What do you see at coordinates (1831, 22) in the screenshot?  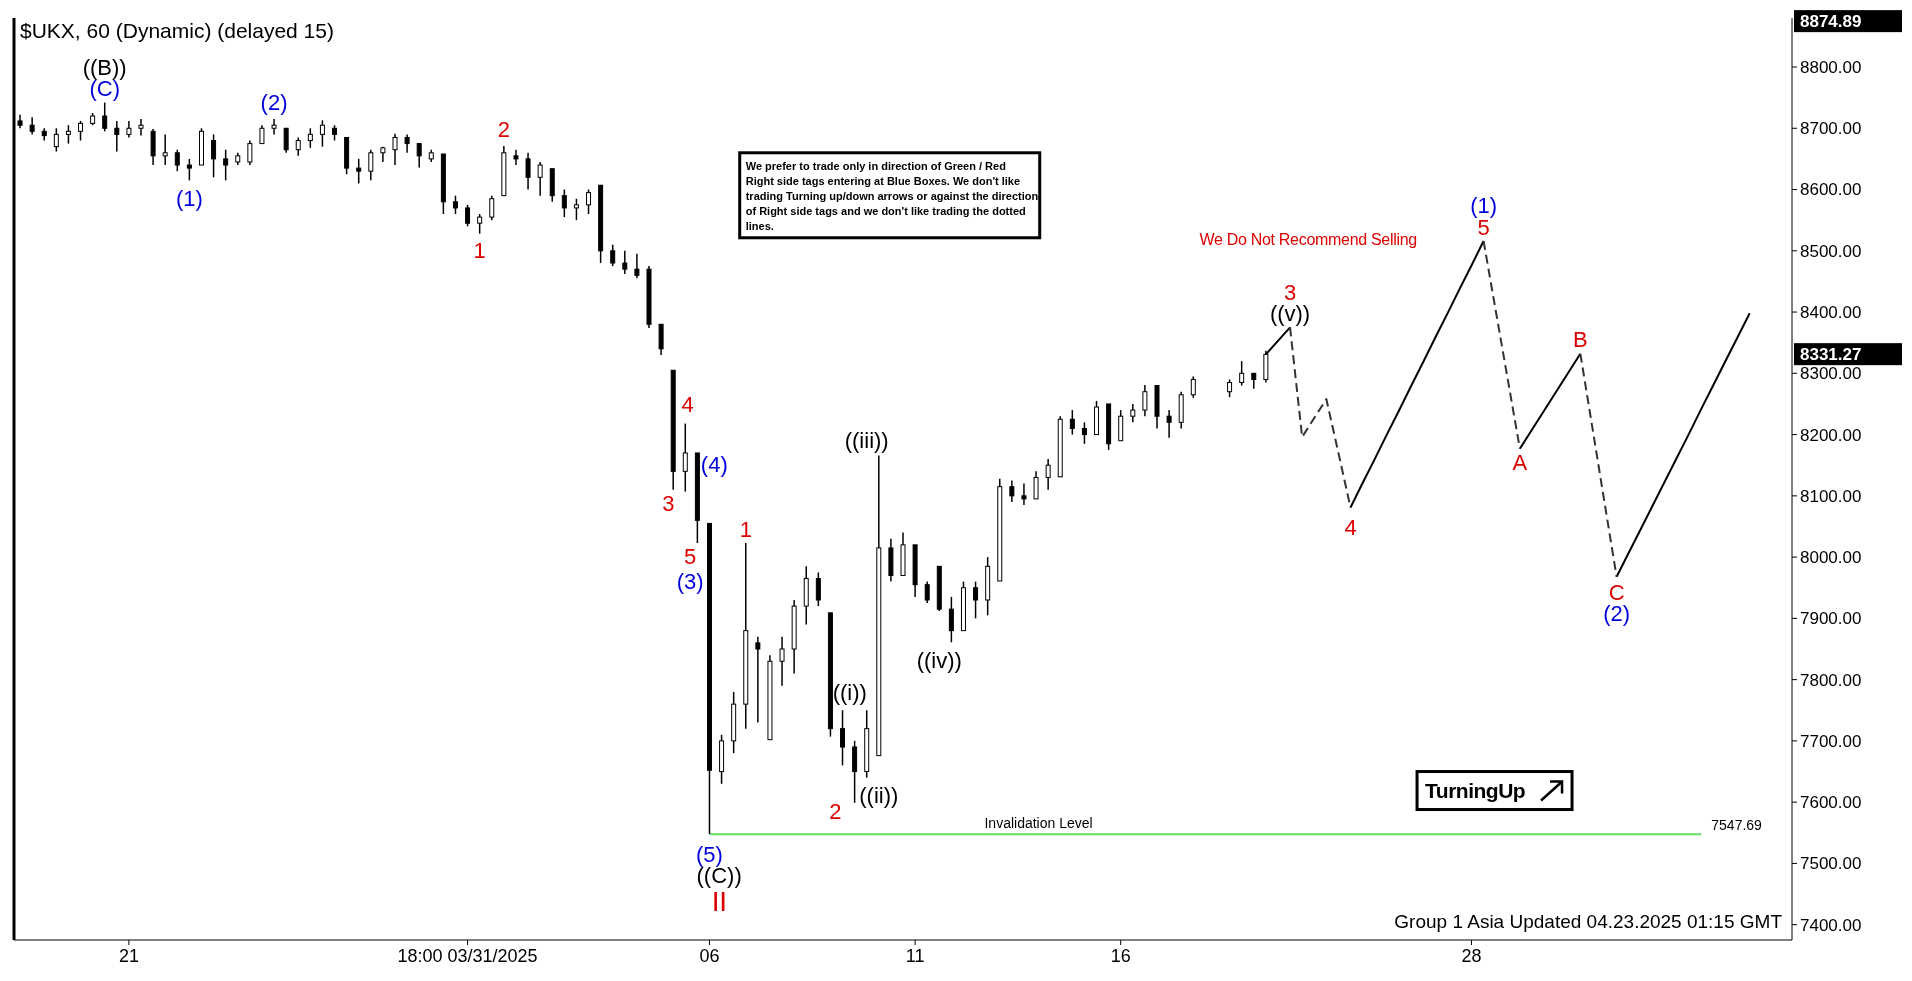 I see `text: 8874.89` at bounding box center [1831, 22].